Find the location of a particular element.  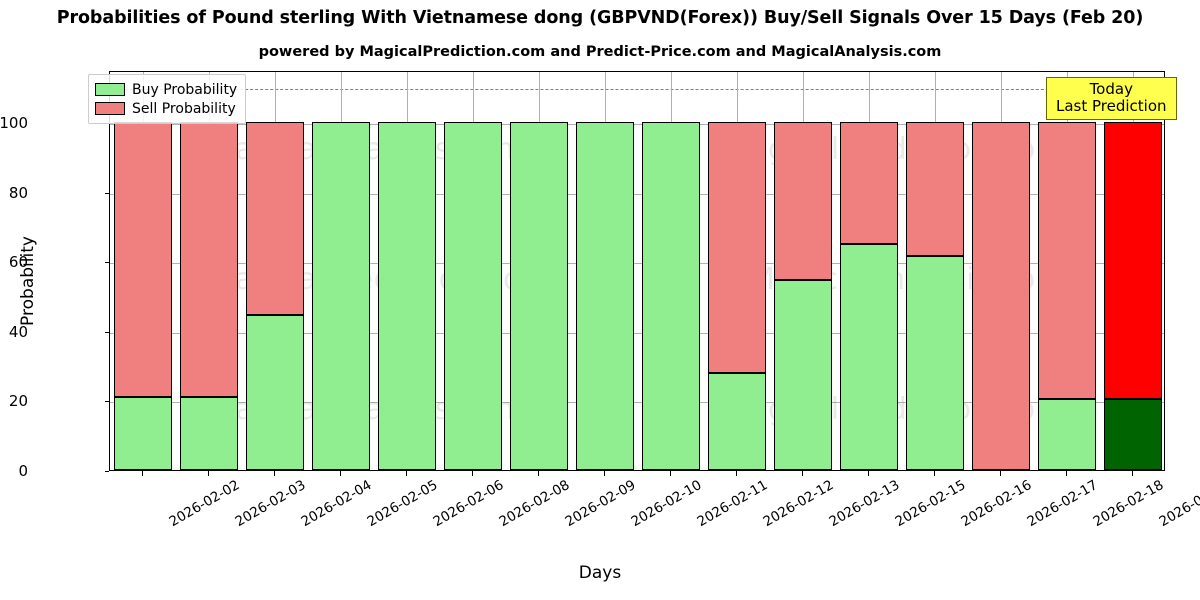

x-axis-tick-label: 2026-02-10 is located at coordinates (666, 504).